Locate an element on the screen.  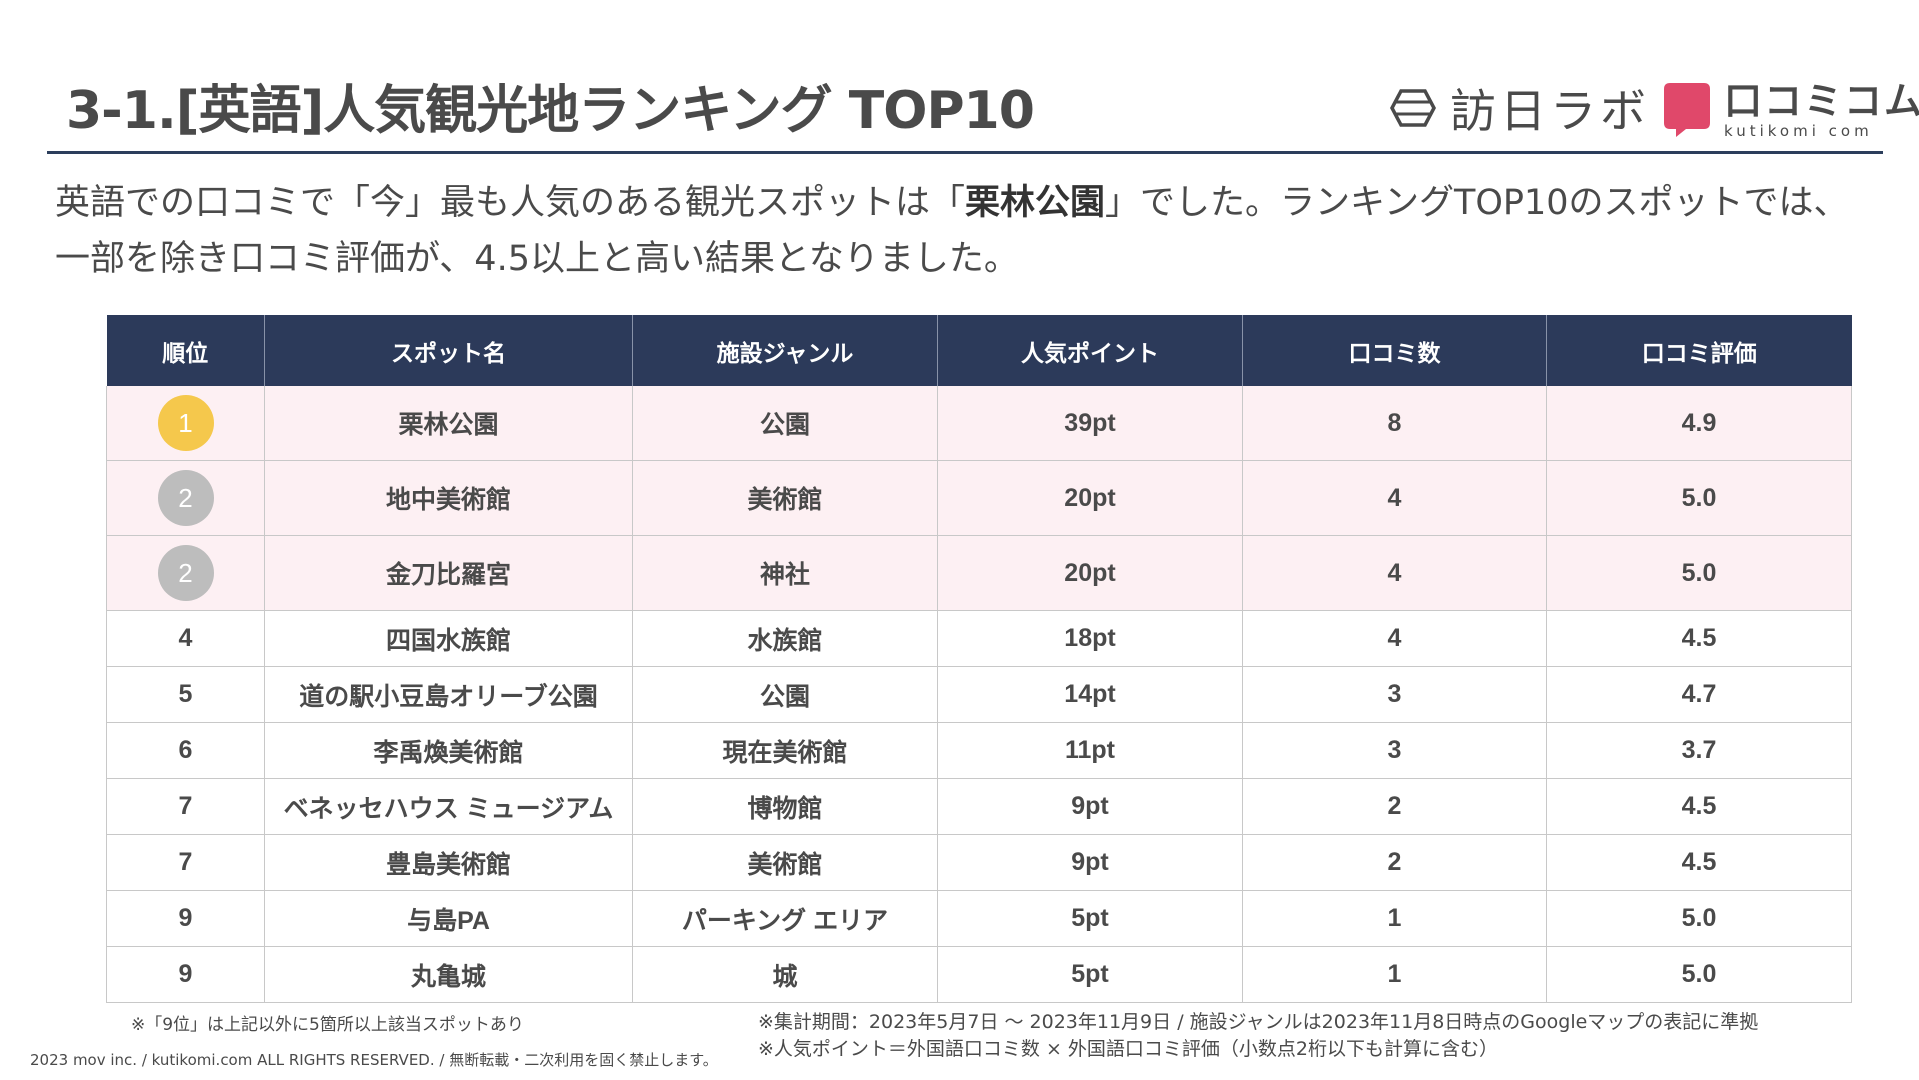
table-row: 1 栗林公園 公園 39pt 8 4.9 is located at coordinates (979, 423).